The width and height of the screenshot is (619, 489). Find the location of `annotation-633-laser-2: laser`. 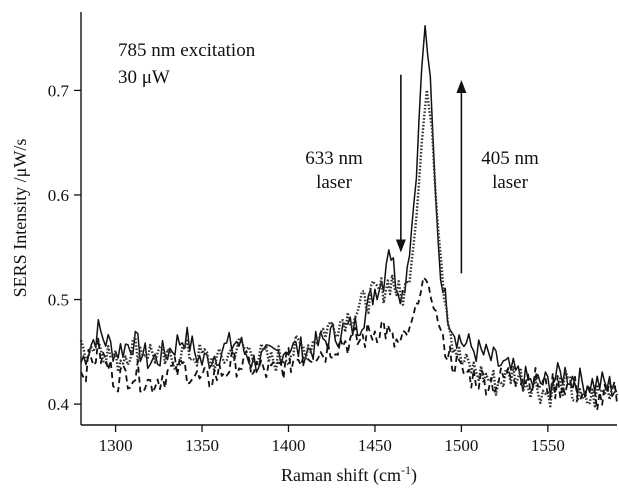

annotation-633-laser-2: laser is located at coordinates (334, 182).